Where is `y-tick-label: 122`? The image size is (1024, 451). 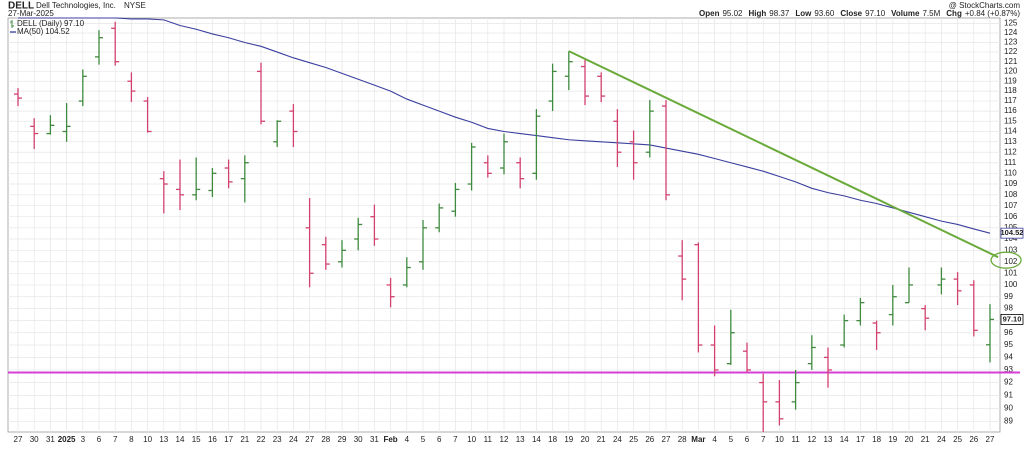
y-tick-label: 122 is located at coordinates (1011, 51).